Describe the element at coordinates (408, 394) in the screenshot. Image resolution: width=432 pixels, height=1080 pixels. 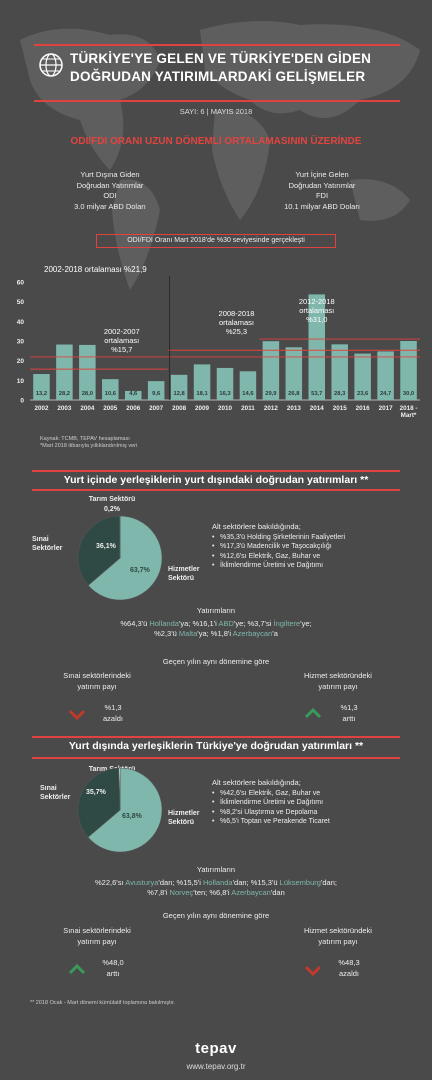
I see `bar-value-label: 30,0` at that location.